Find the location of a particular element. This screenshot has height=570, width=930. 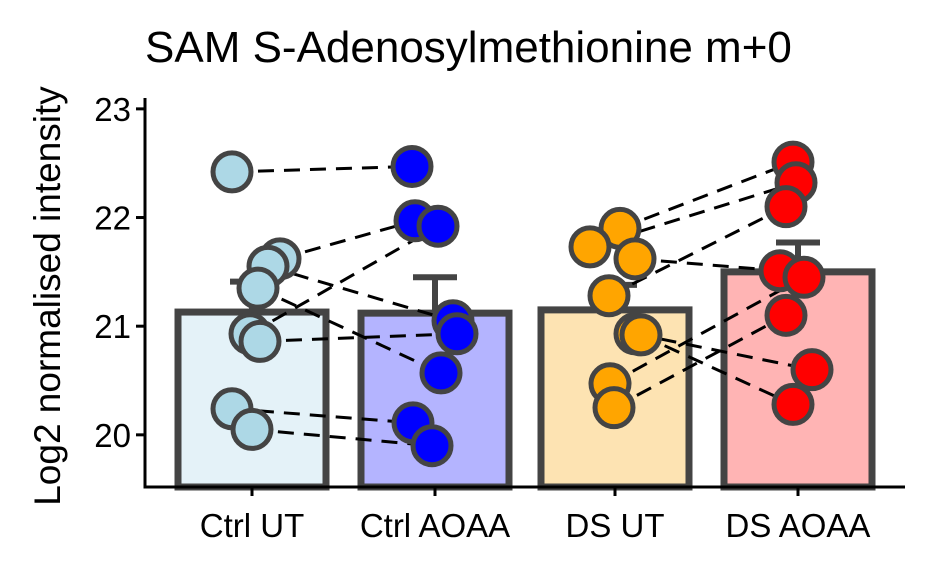

x-tick-label: DS AOAA is located at coordinates (798, 525).